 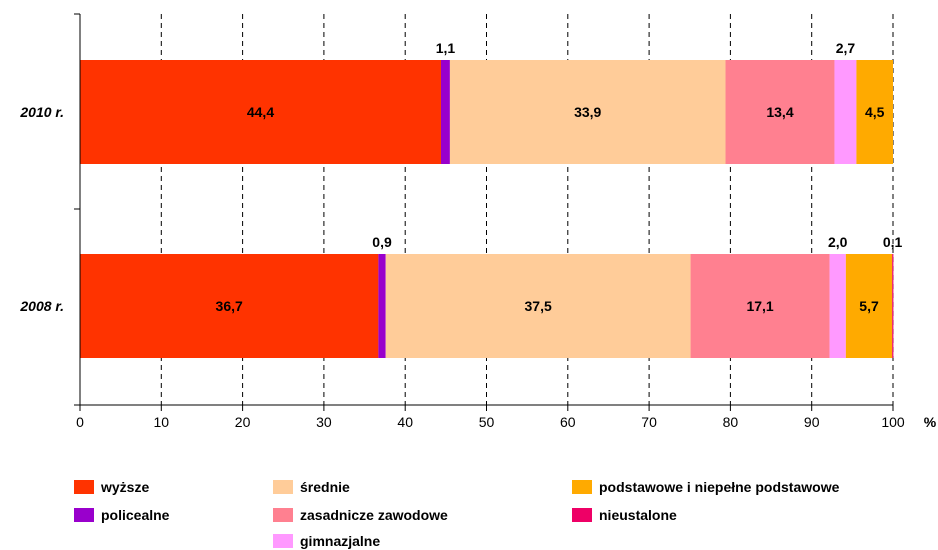 I want to click on category-label: 2008 r., so click(x=41, y=306).